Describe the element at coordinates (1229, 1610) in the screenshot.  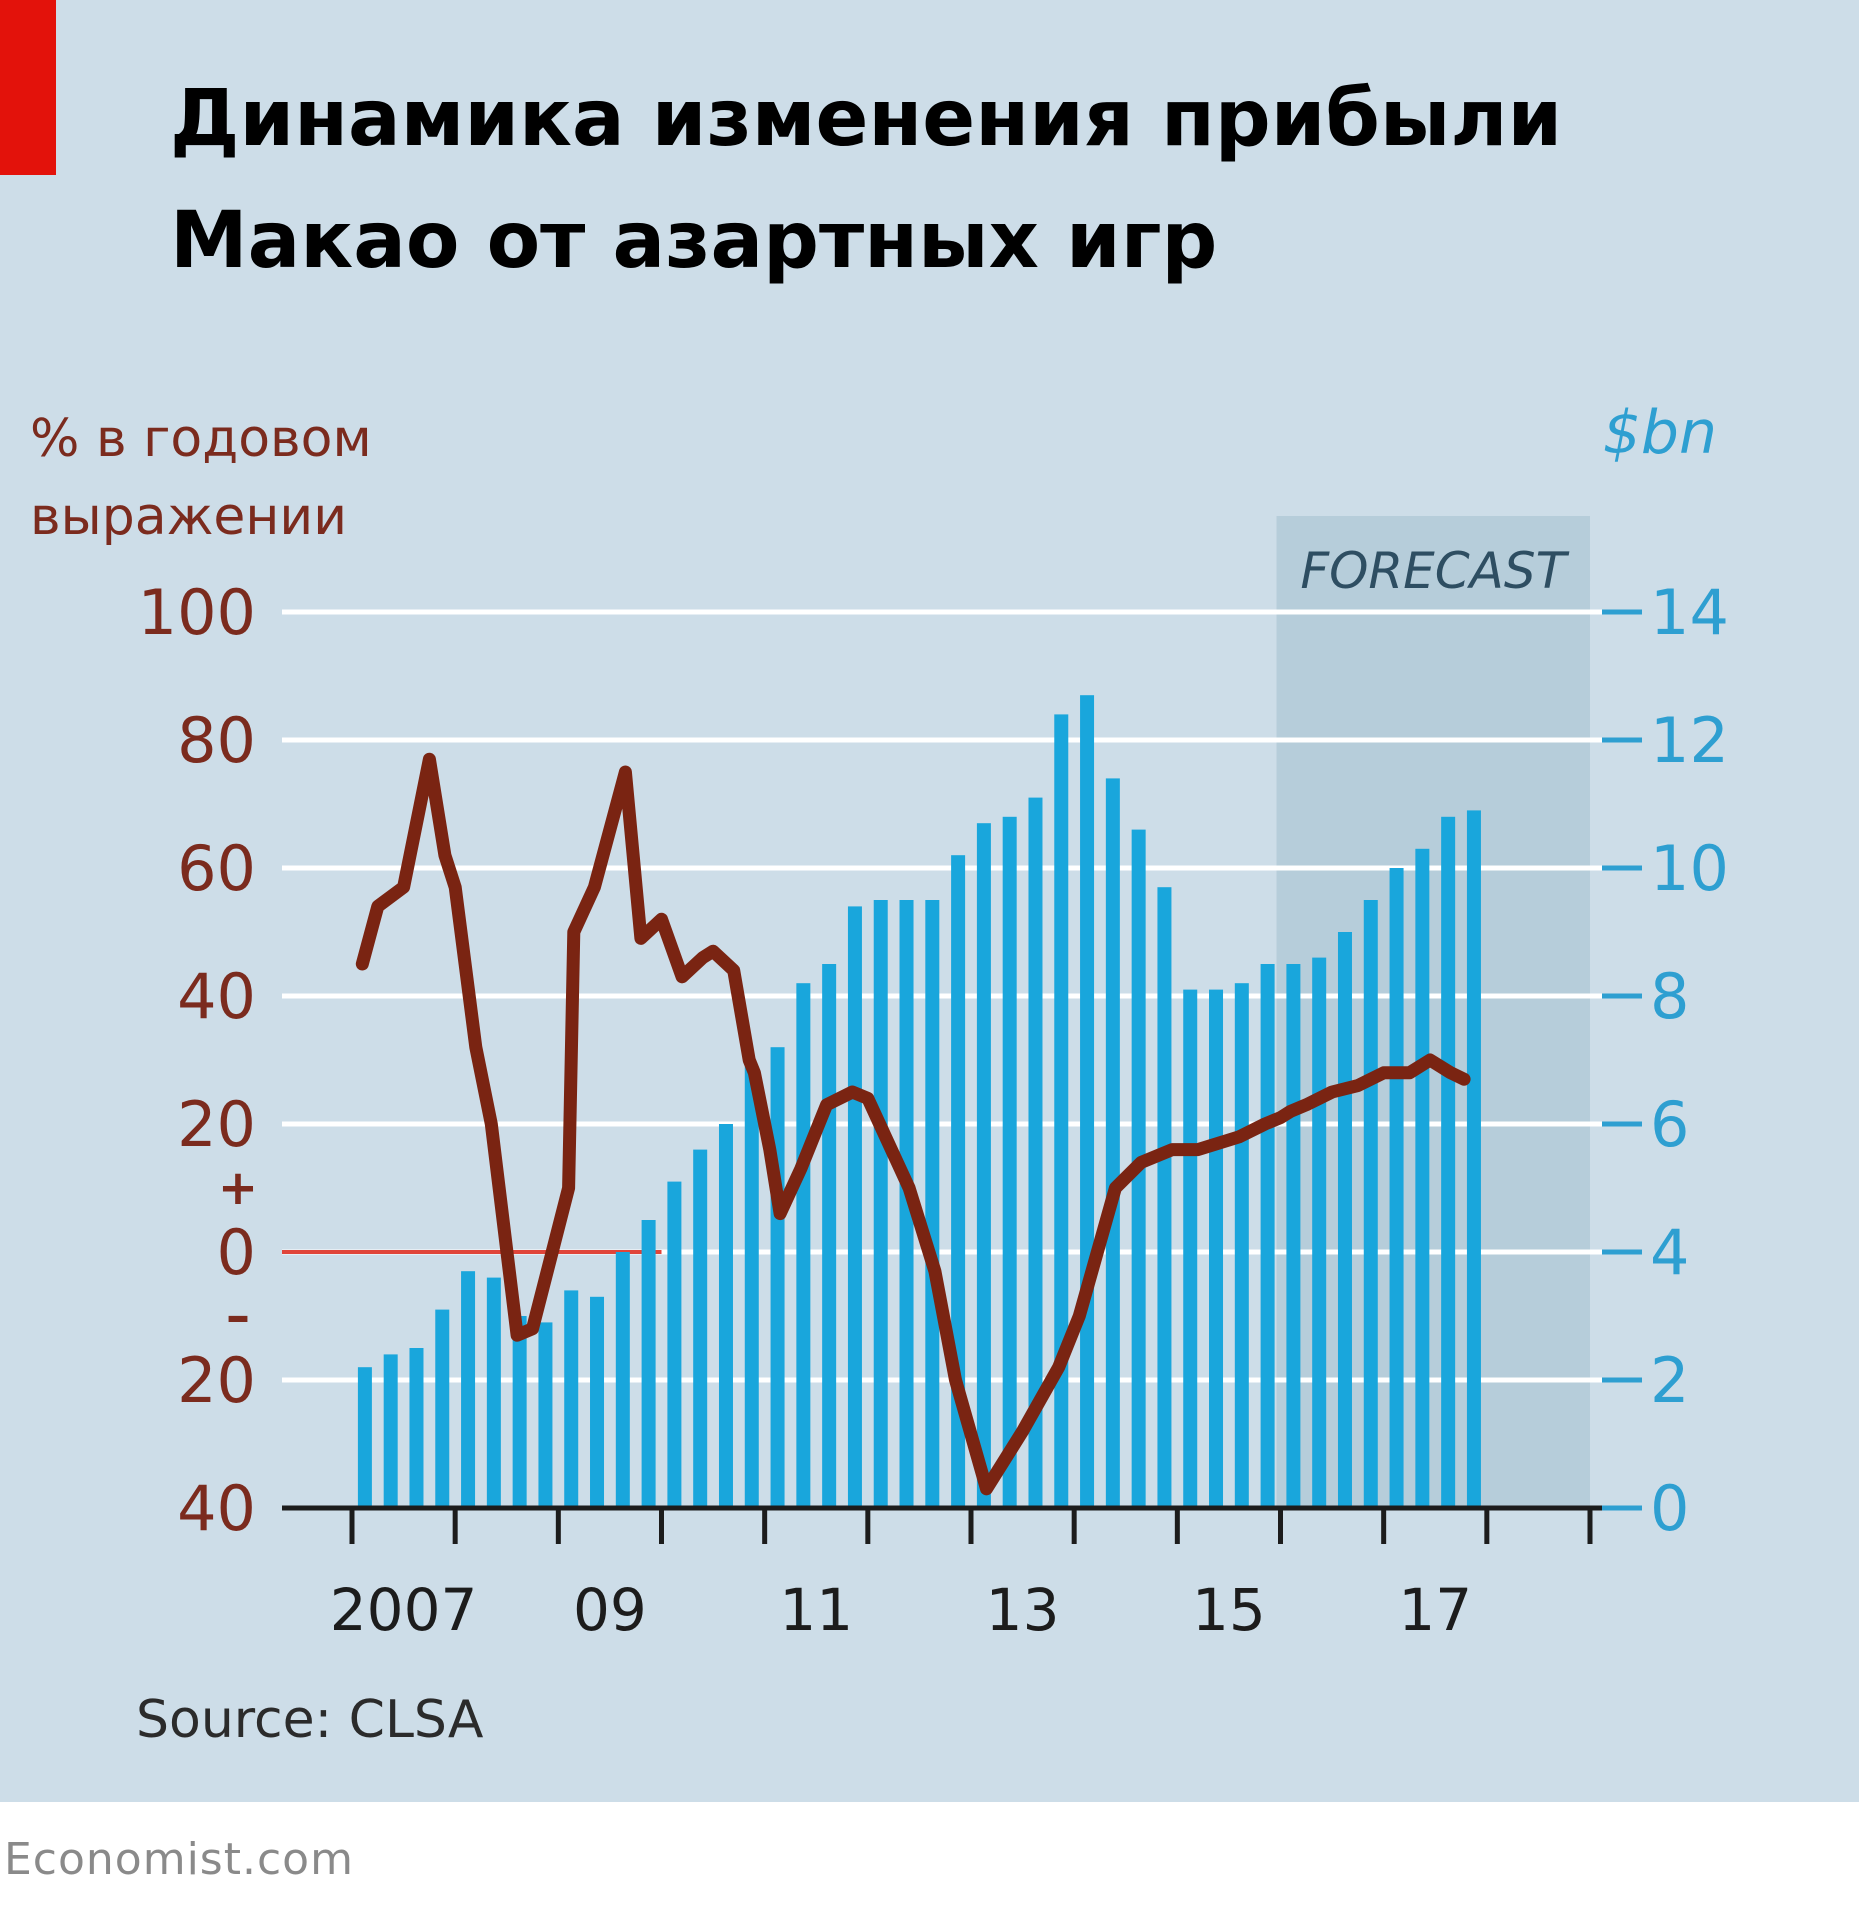
I see `x-tick-label-4: 15` at that location.